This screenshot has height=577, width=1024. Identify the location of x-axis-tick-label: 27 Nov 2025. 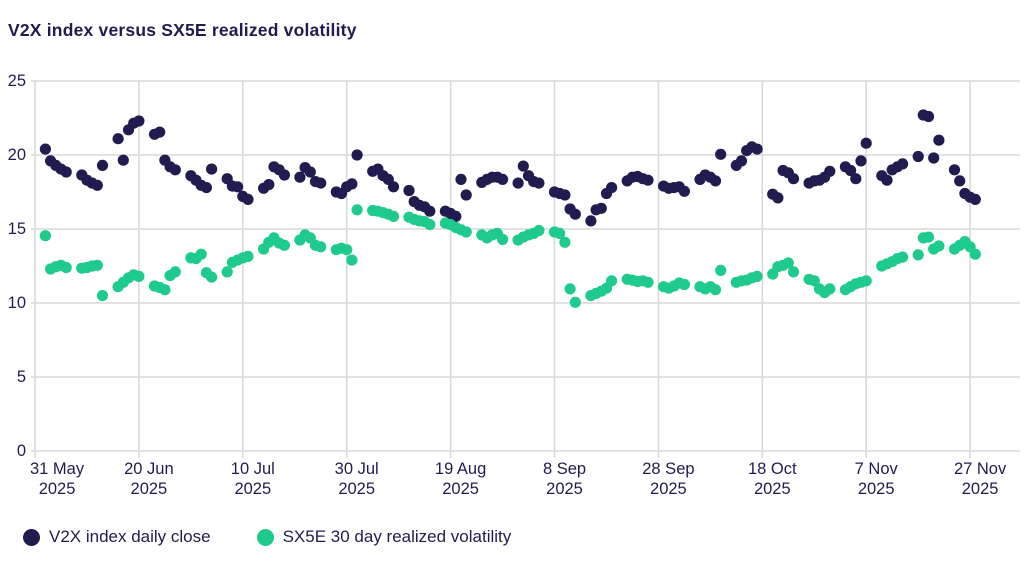
(980, 479).